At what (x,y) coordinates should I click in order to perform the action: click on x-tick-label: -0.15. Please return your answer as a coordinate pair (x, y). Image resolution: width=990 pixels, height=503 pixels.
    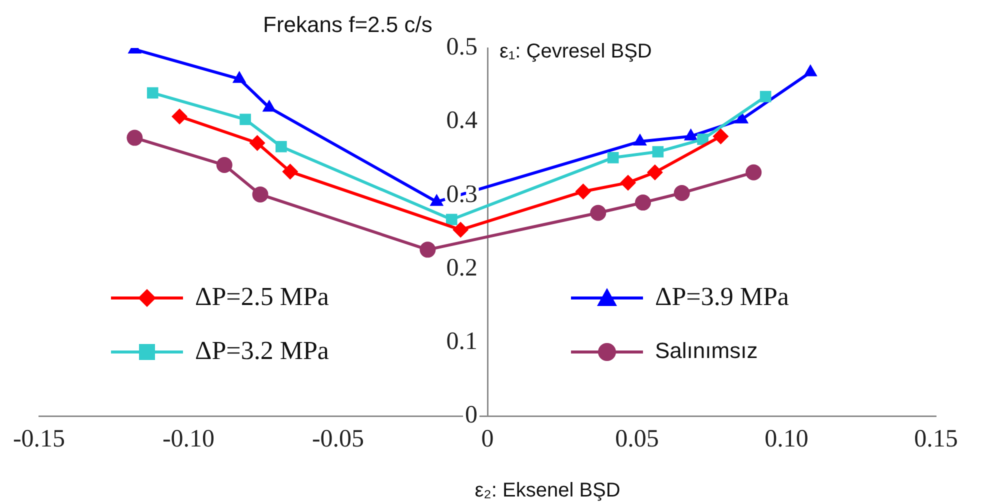
    Looking at the image, I should click on (39, 439).